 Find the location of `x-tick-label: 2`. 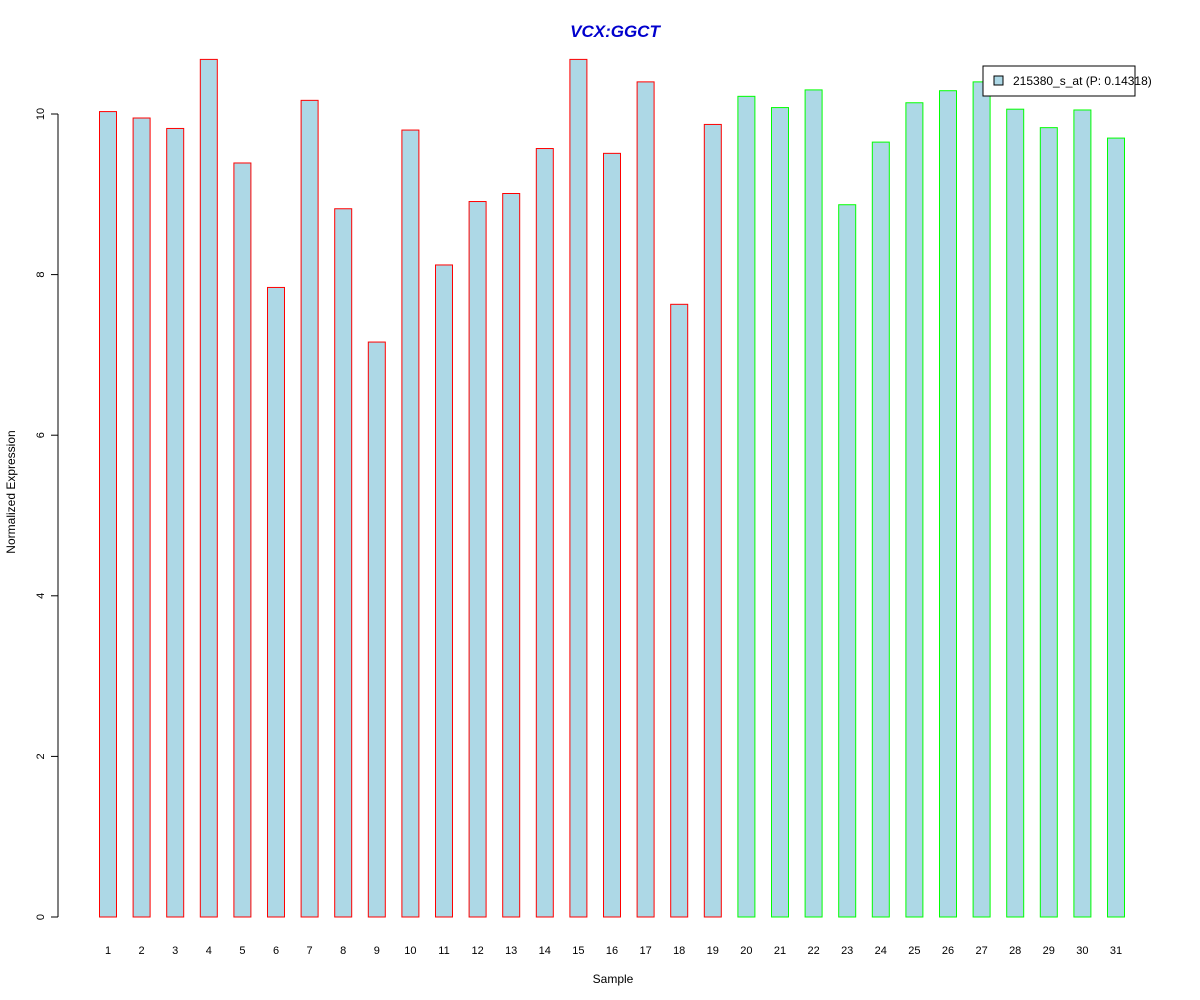

x-tick-label: 2 is located at coordinates (142, 951).